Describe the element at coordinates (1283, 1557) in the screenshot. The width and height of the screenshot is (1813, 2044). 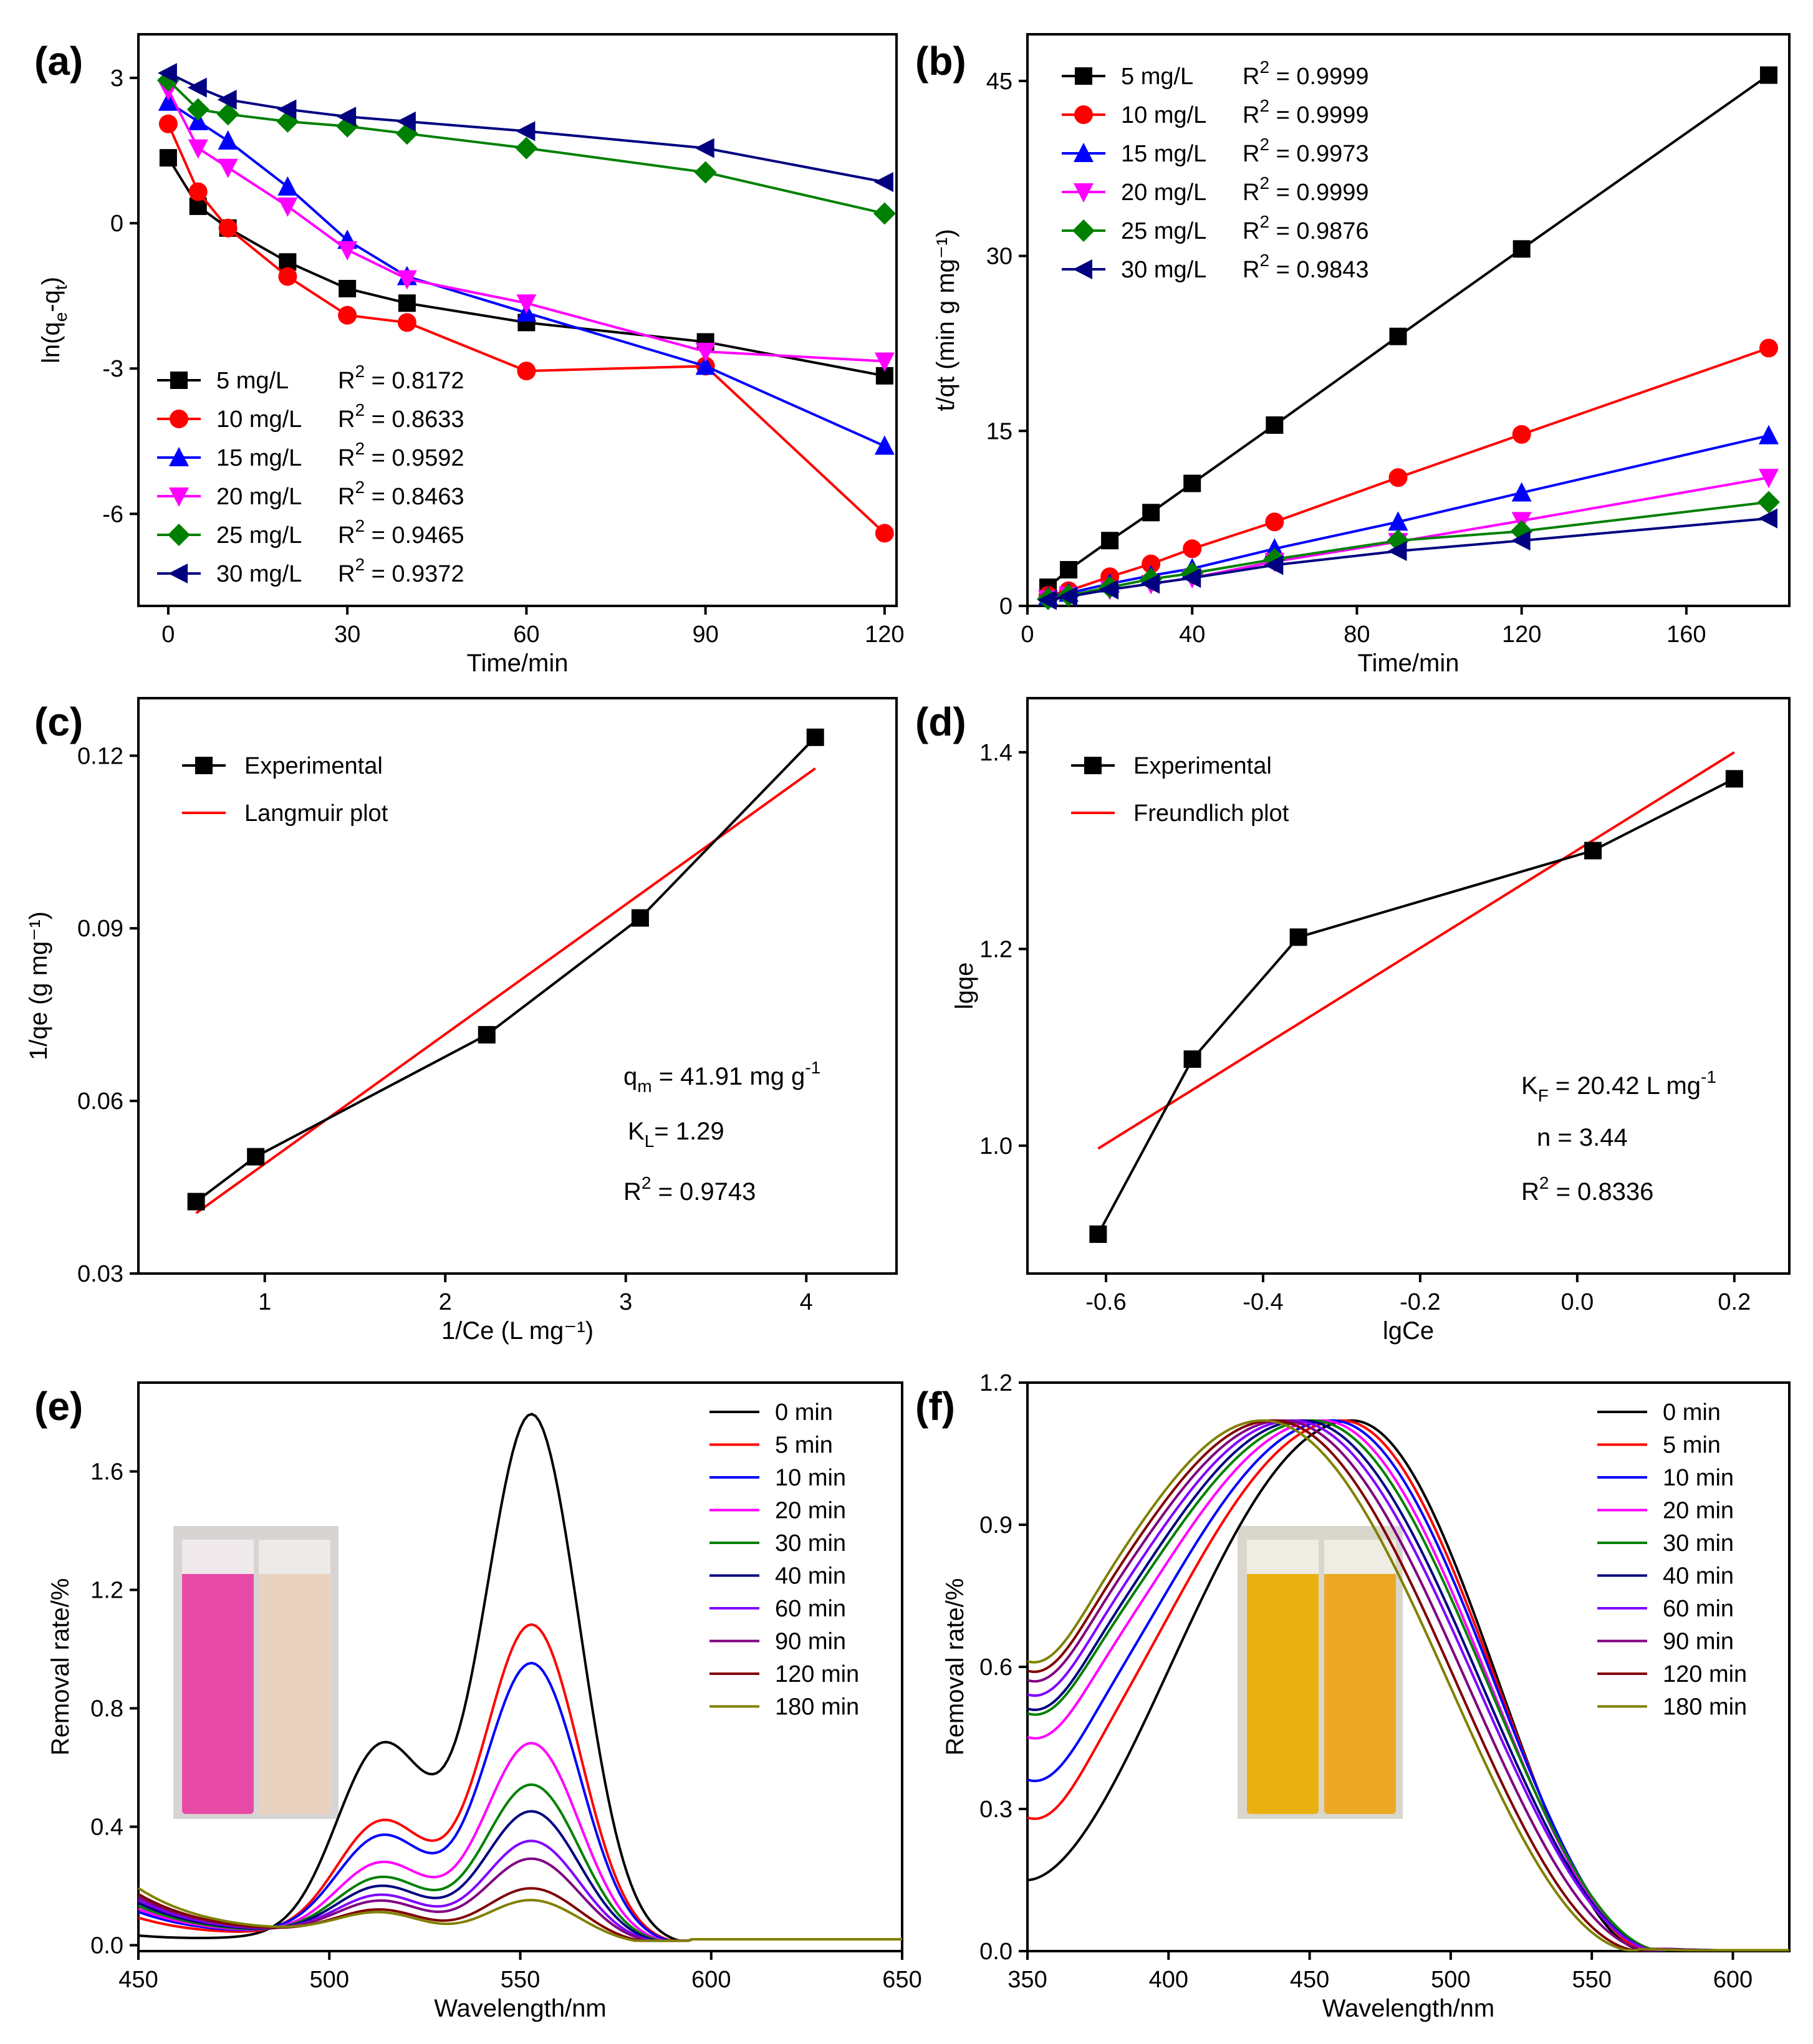
I see `cuvette-yellow-top` at that location.